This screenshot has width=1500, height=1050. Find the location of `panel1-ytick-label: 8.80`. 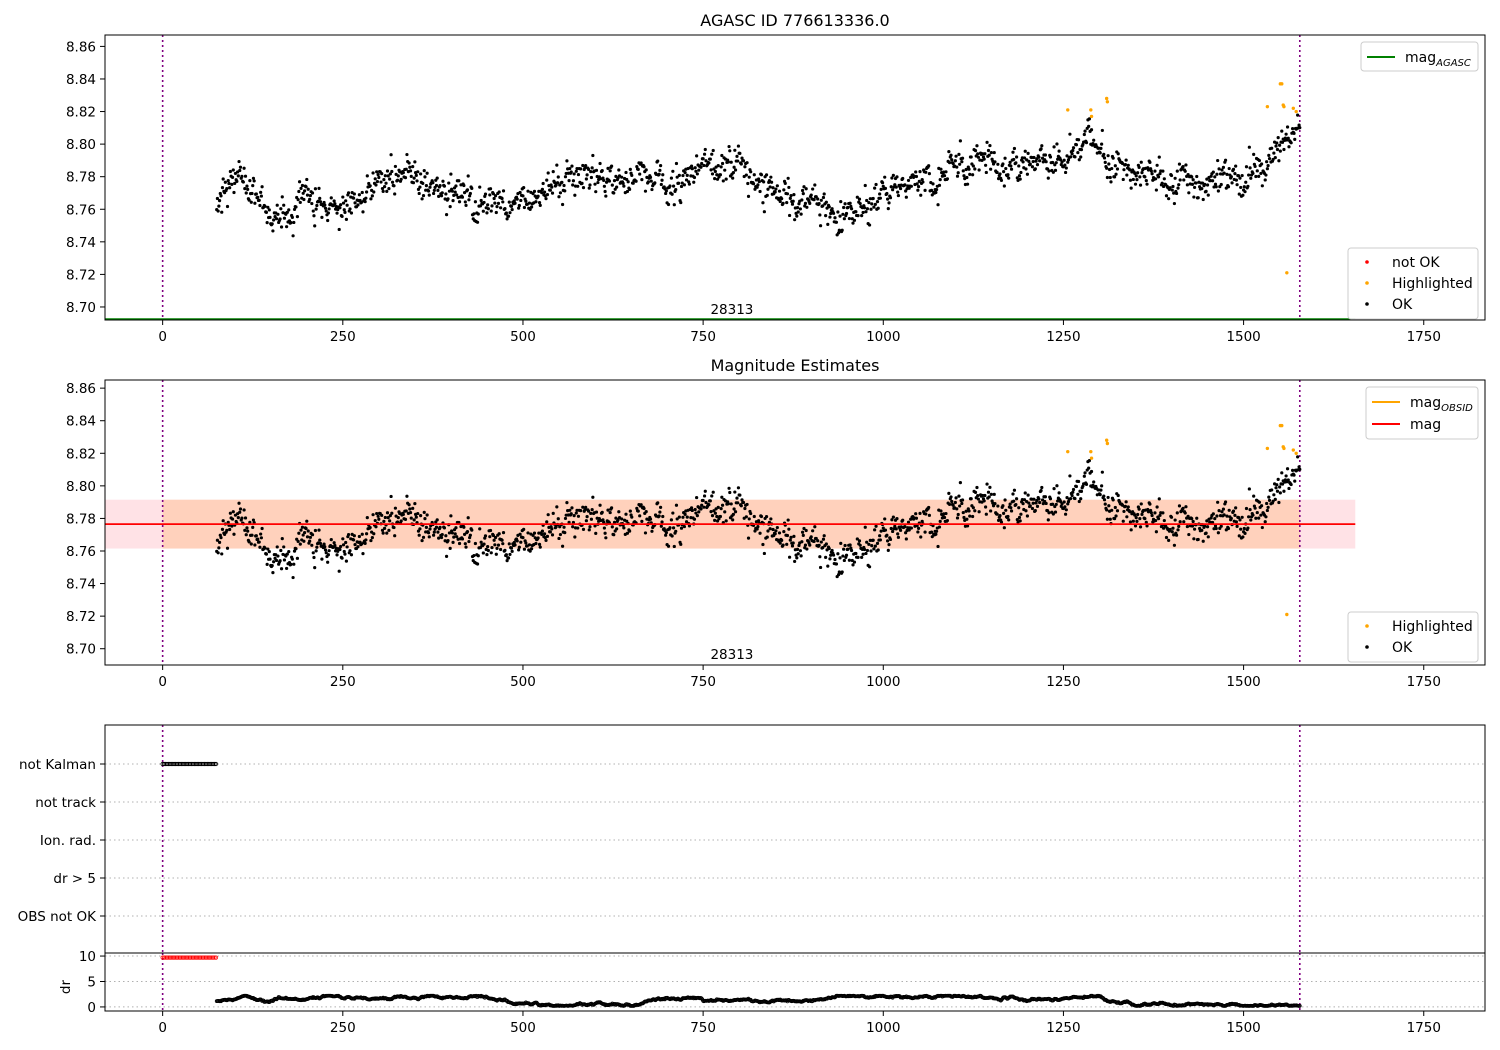

panel1-ytick-label: 8.80 is located at coordinates (81, 145).